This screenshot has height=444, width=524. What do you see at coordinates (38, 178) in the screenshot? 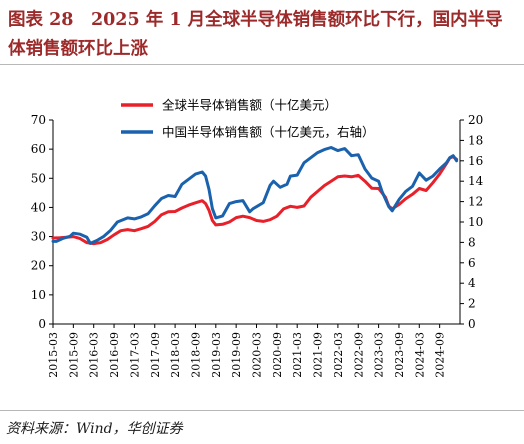
I see `left-tick-label: 50` at bounding box center [38, 178].